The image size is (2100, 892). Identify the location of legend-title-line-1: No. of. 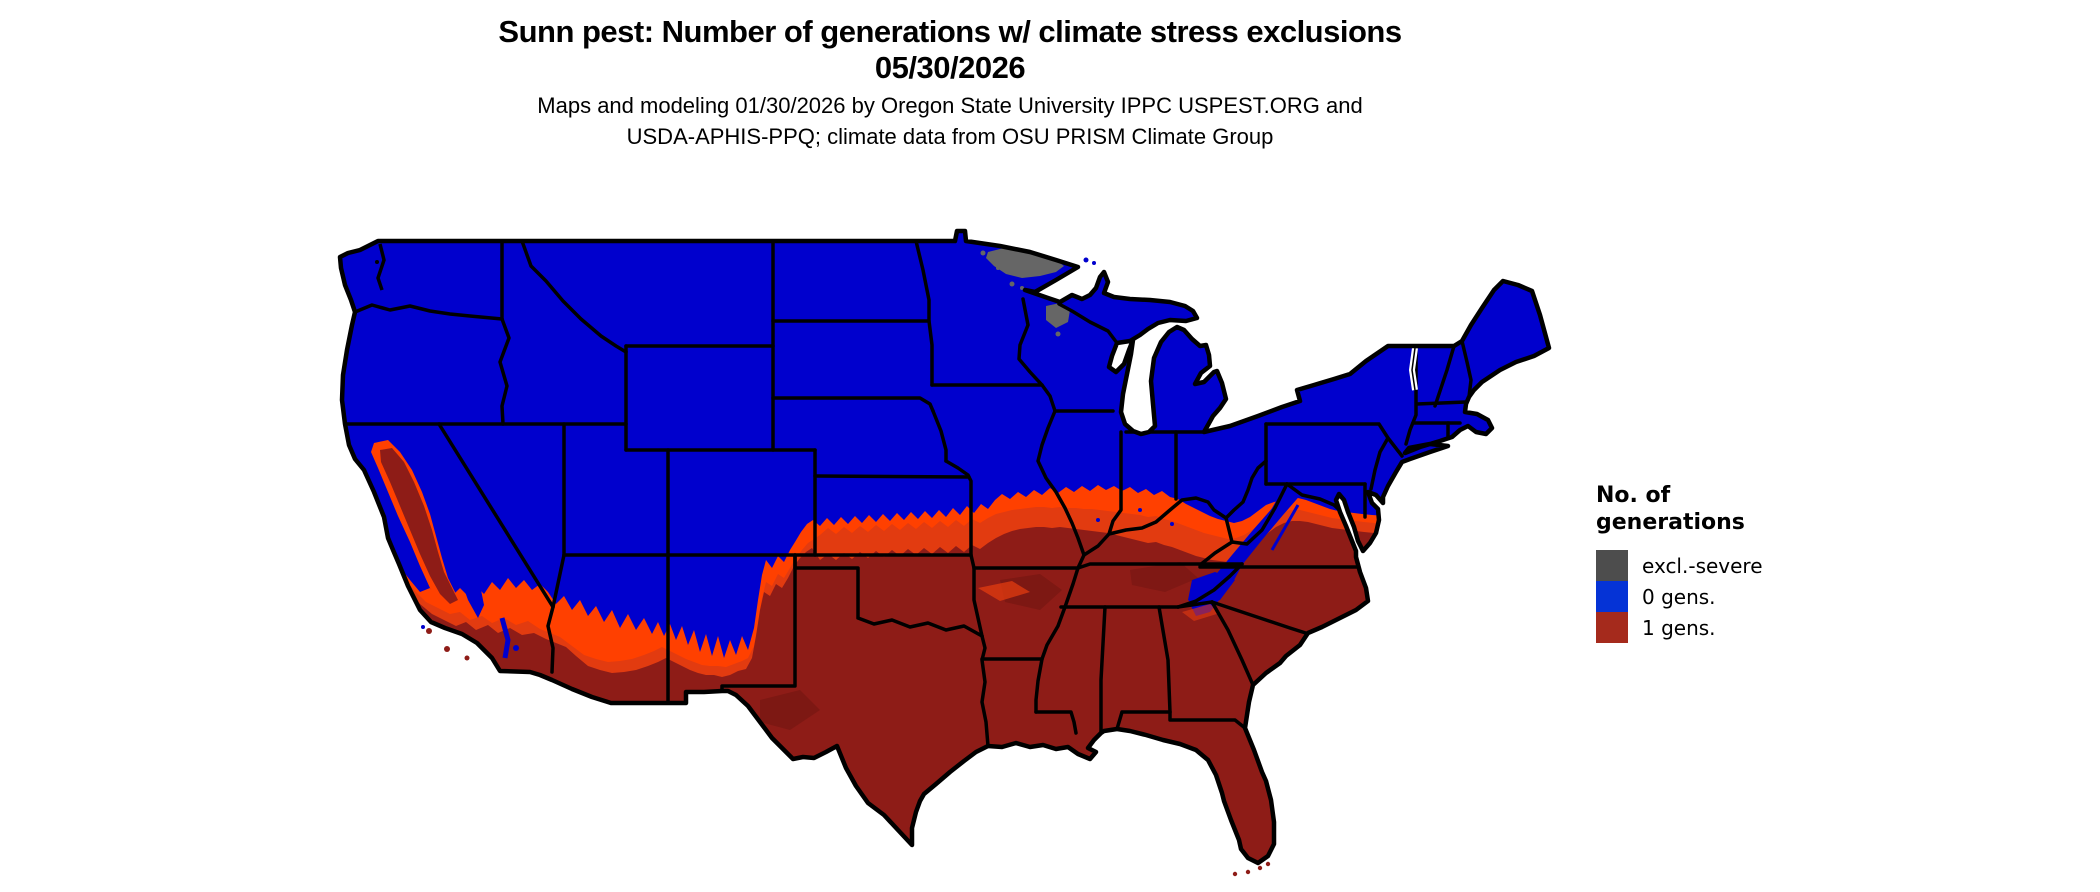
(1633, 495).